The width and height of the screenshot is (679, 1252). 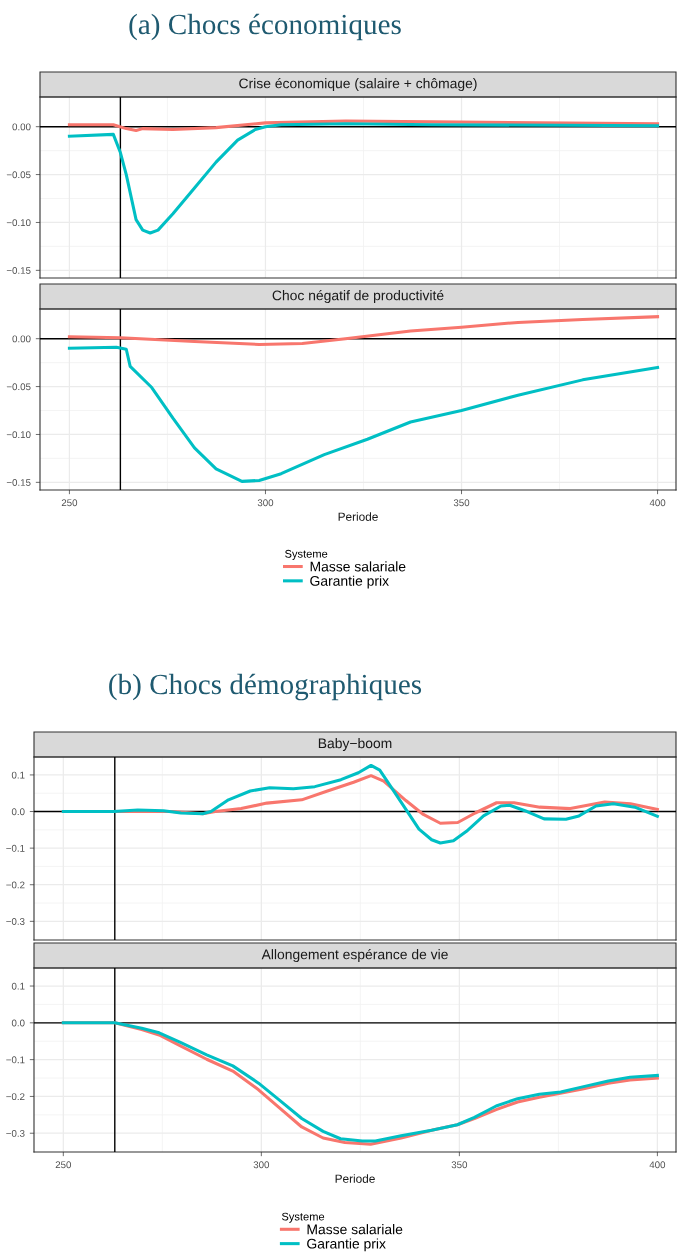 What do you see at coordinates (354, 955) in the screenshot?
I see `chart-title: Allongement espérance de vie` at bounding box center [354, 955].